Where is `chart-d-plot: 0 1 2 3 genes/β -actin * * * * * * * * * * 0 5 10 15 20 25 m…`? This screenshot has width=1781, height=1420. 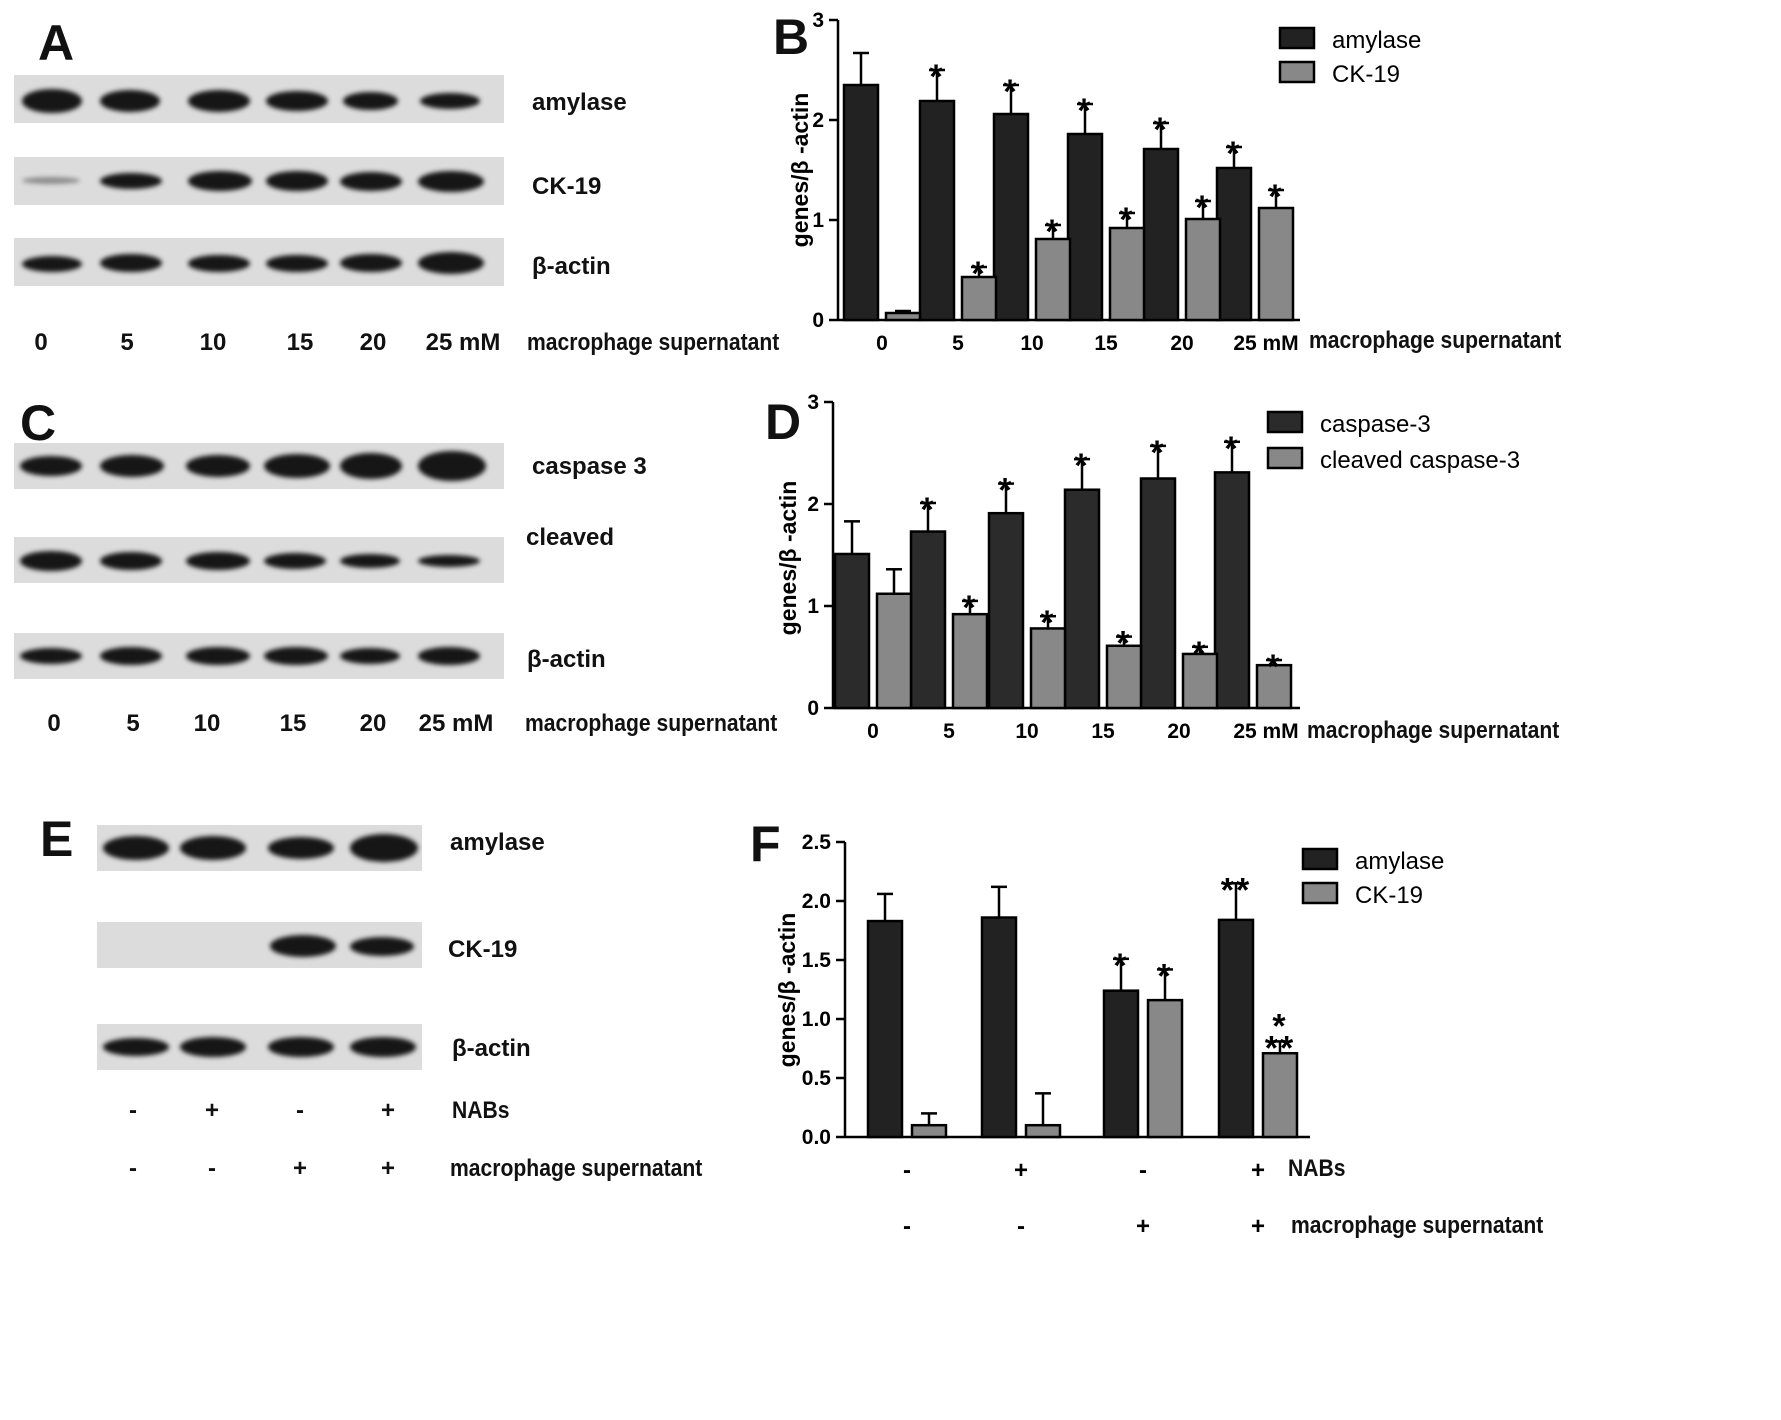
chart-d-plot: 0 1 2 3 genes/β -actin * * * * * * * * * * 0 5 10 15 20 25 m… is located at coordinates (1147, 567).